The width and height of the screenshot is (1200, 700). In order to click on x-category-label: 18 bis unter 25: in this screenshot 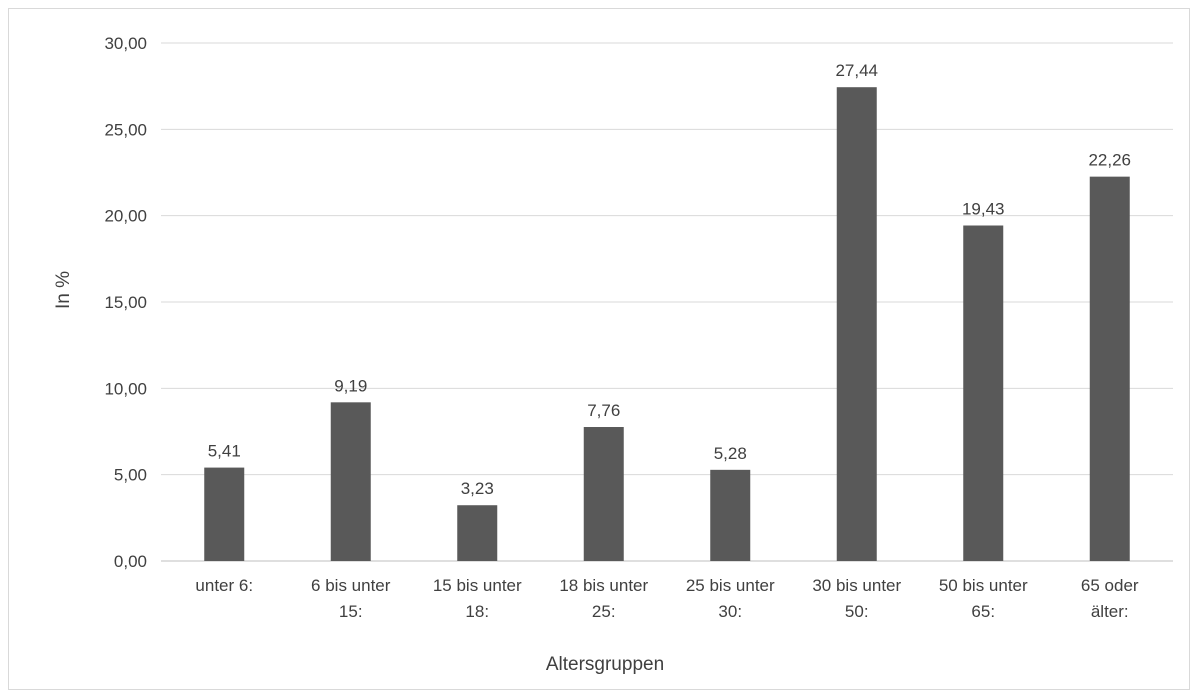, I will do `click(603, 598)`.